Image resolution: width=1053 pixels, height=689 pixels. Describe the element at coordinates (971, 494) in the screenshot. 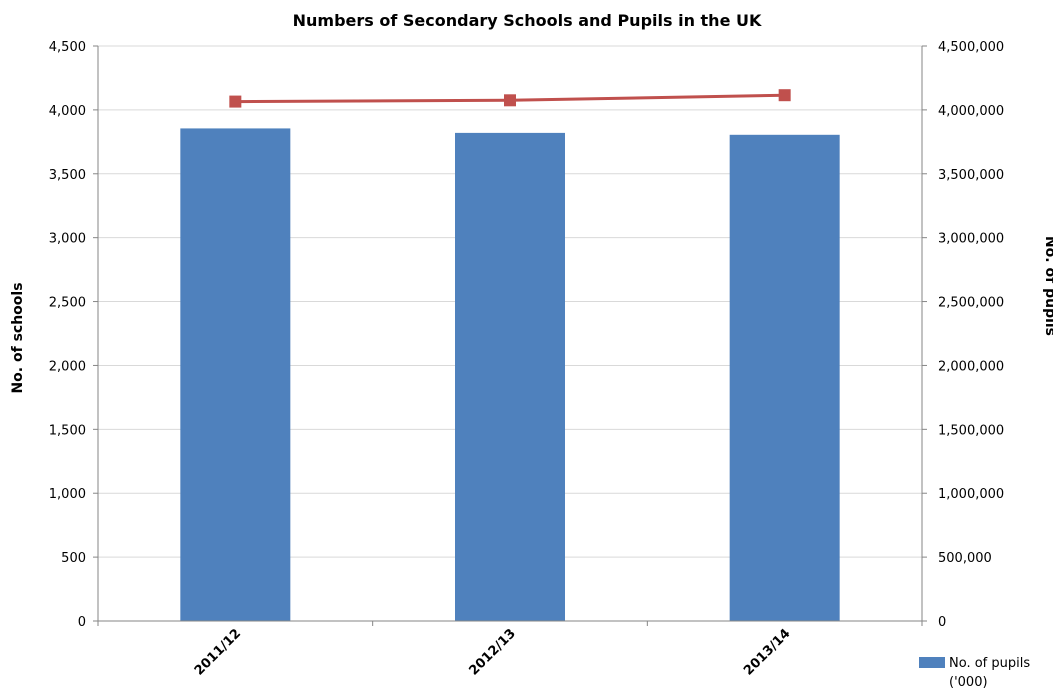

I see `right-tick-label: 1,000,000` at that location.